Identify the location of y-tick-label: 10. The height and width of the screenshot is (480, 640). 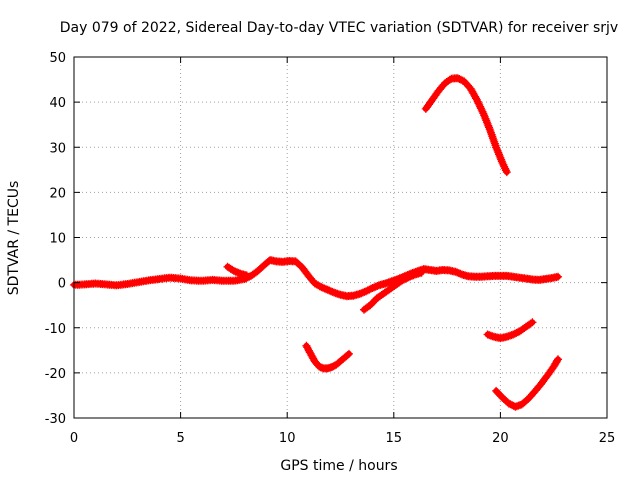
(57, 239).